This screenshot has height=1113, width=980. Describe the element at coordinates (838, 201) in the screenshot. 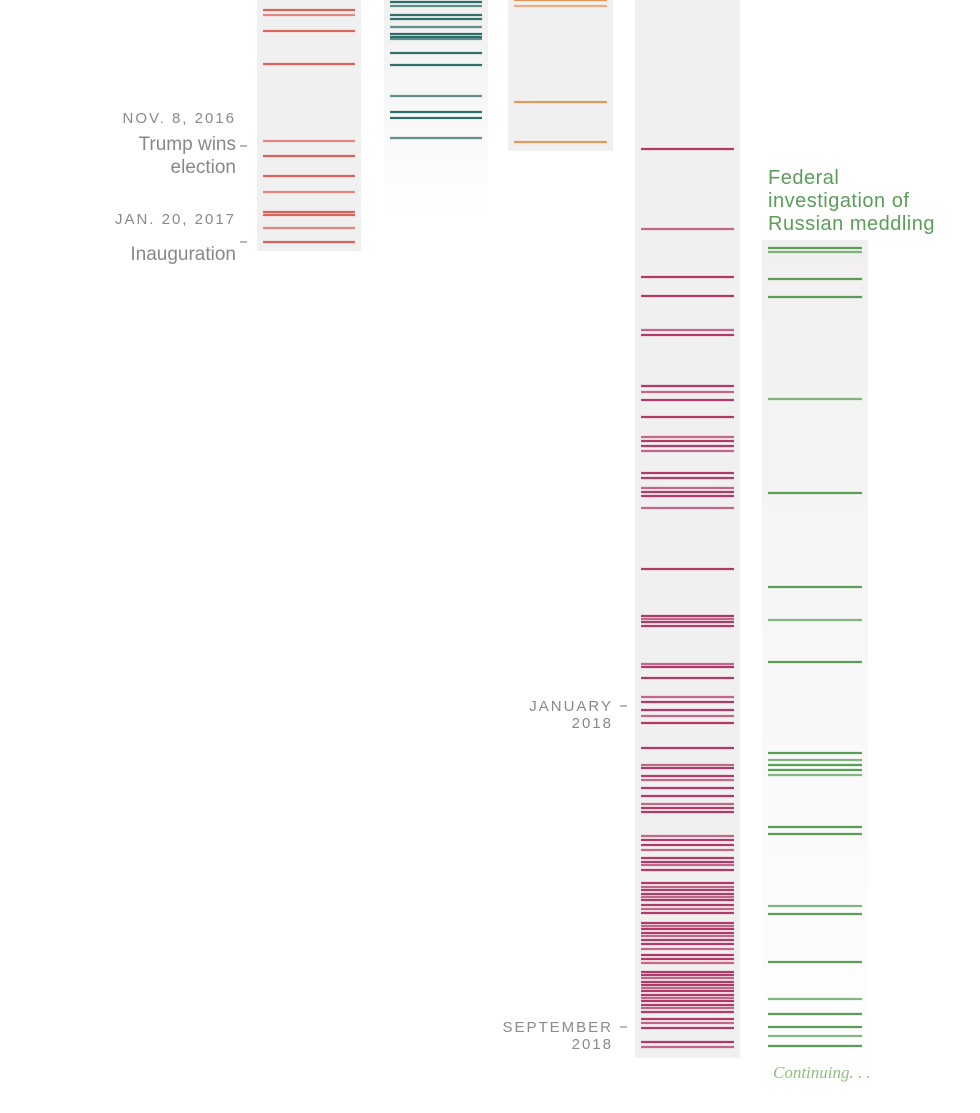

I see `column-title-line: investigation of` at that location.